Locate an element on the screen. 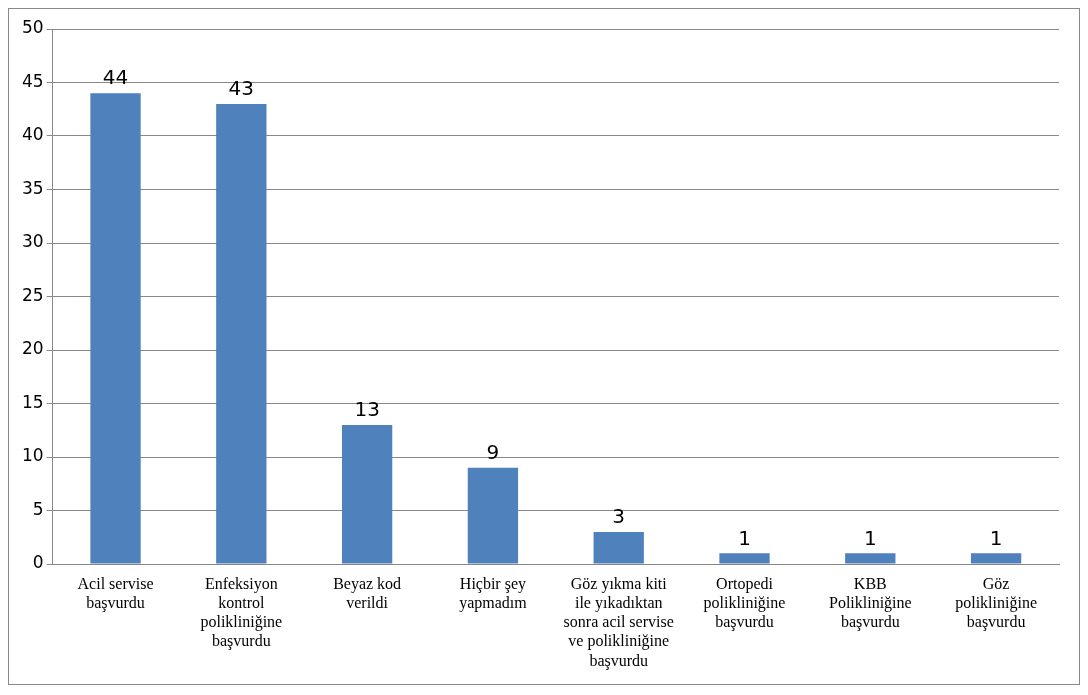 Image resolution: width=1088 pixels, height=695 pixels. x-tick-label: Beyaz kod verildi is located at coordinates (367, 592).